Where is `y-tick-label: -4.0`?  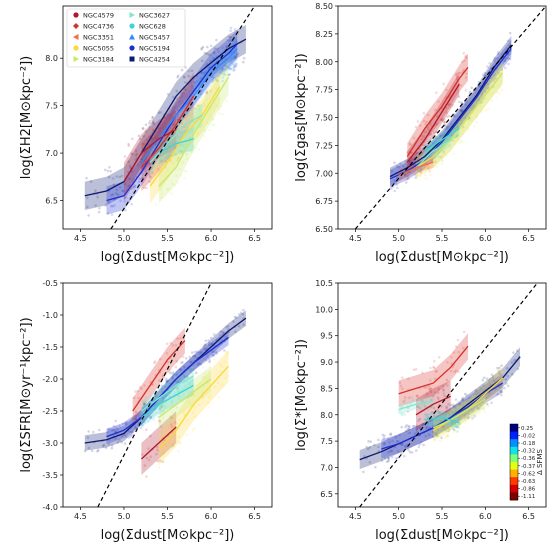 y-tick-label: -4.0 is located at coordinates (50, 507).